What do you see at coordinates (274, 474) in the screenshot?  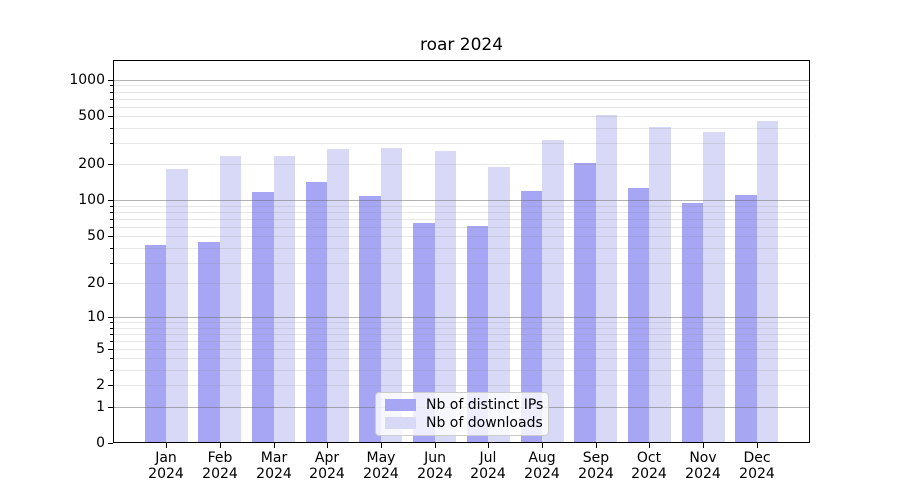 I see `x-tick-label-year-mar: 2024` at bounding box center [274, 474].